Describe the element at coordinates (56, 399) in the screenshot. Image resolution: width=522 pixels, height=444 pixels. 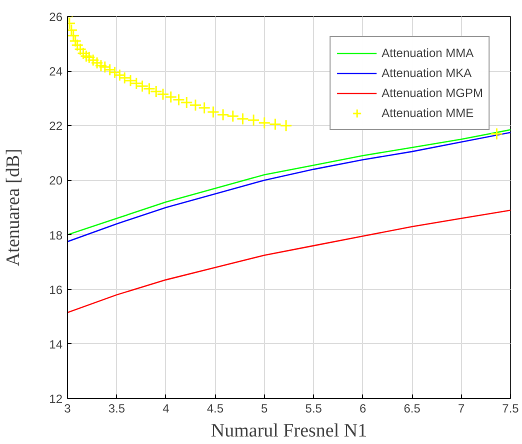
I see `y-tick-label: 12` at that location.